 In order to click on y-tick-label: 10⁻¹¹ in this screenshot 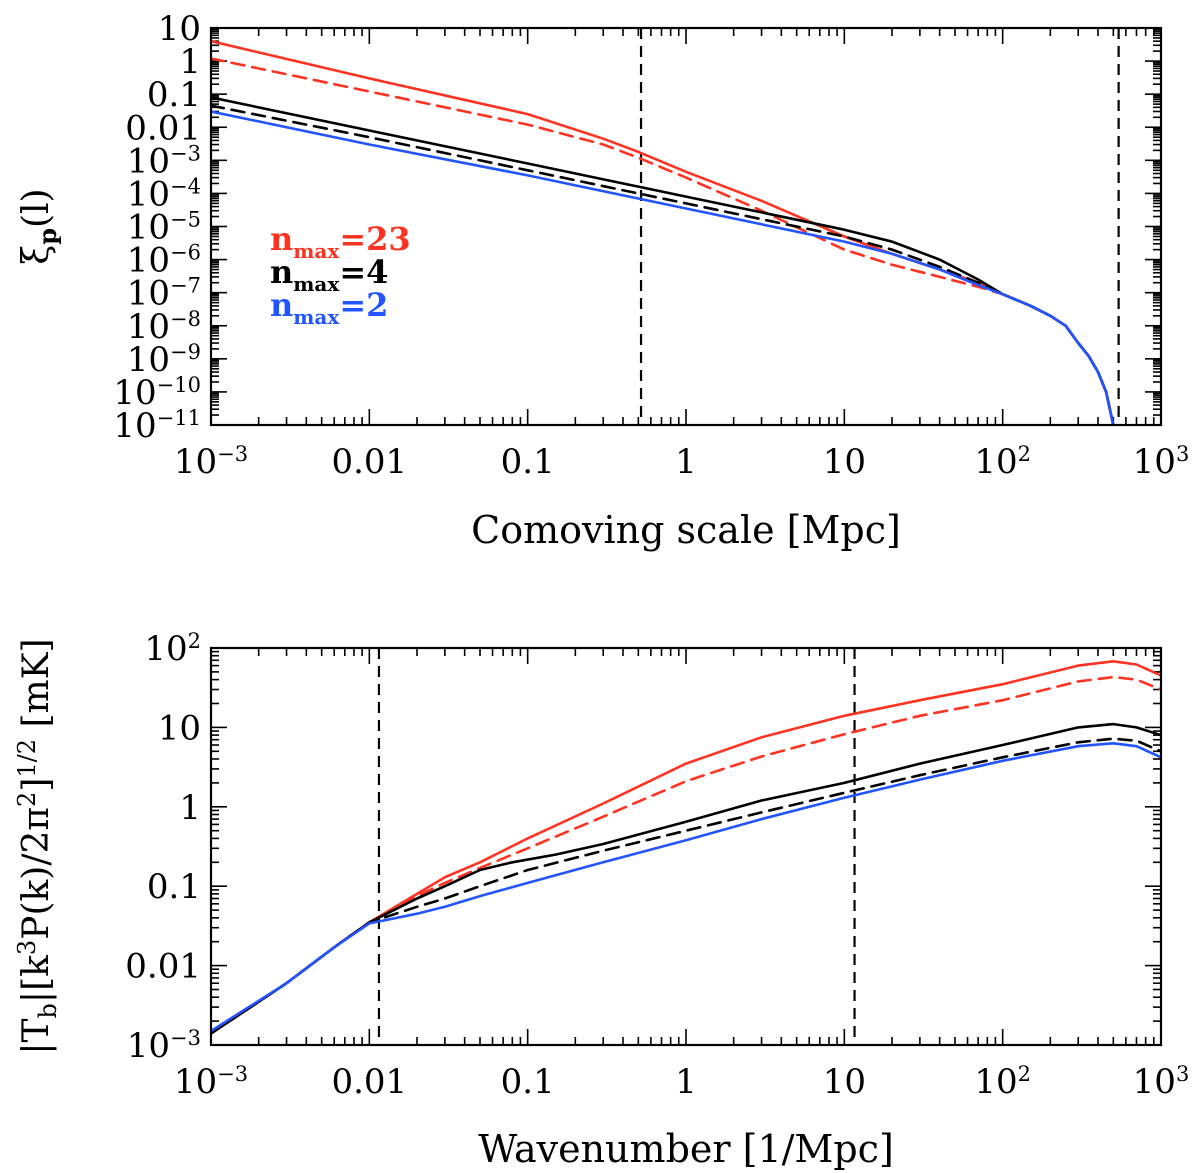, I will do `click(157, 426)`.